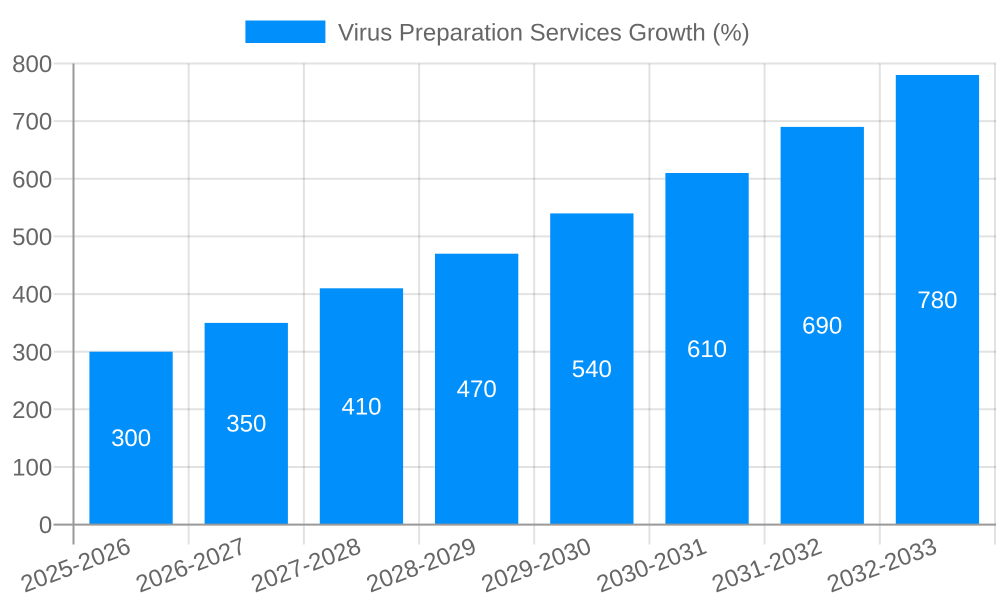 Image resolution: width=1000 pixels, height=605 pixels. Describe the element at coordinates (361, 406) in the screenshot. I see `svg-text: 410` at that location.